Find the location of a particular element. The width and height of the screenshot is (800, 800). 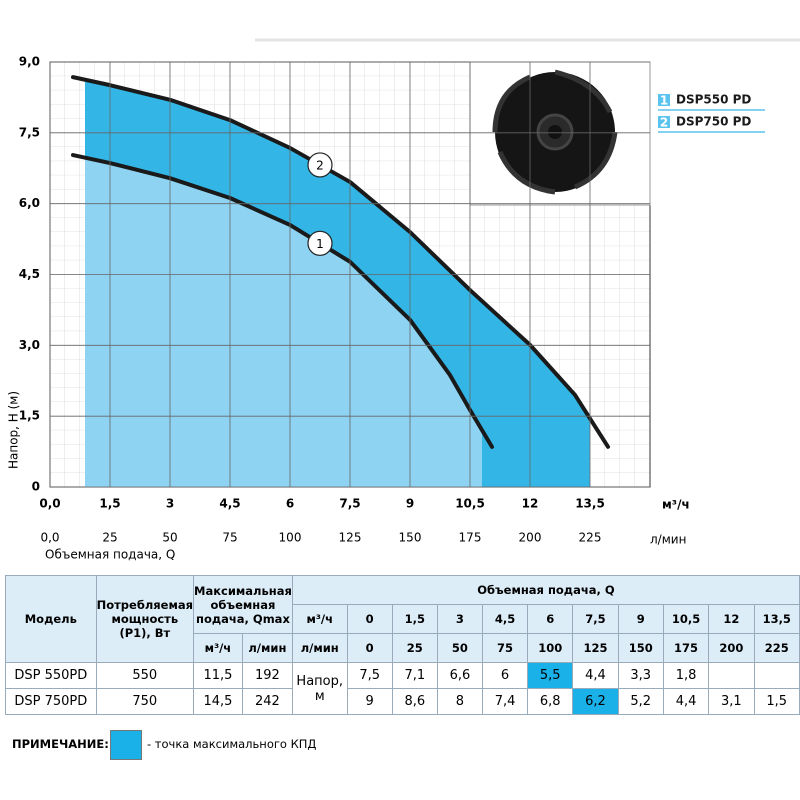

x-tick-label: 7,5 is located at coordinates (349, 504).